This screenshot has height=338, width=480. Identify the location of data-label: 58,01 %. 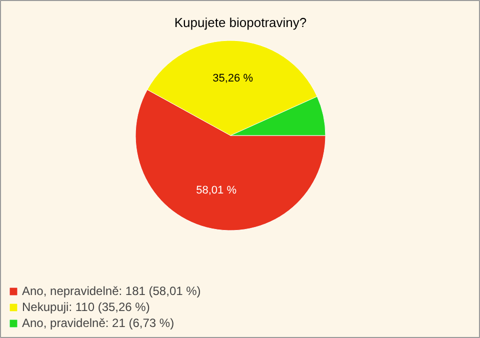
(216, 190).